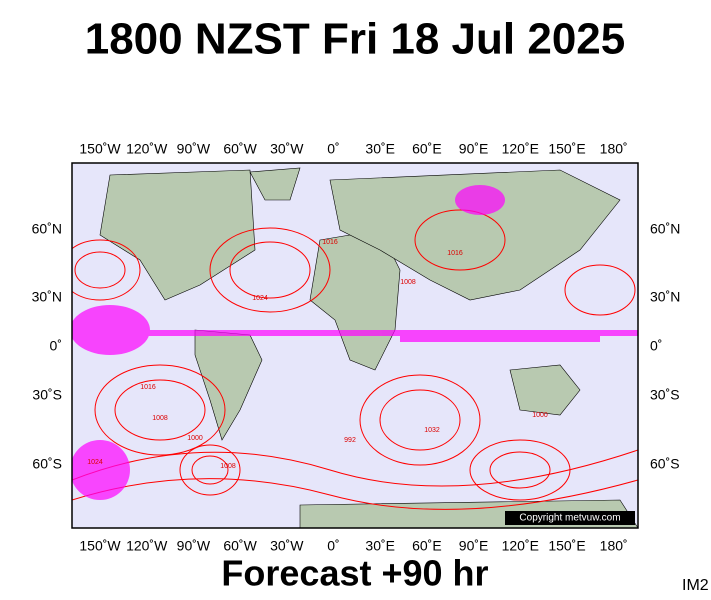 This screenshot has height=600, width=711. What do you see at coordinates (240, 546) in the screenshot?
I see `lon-label-bottom: 60˚W` at bounding box center [240, 546].